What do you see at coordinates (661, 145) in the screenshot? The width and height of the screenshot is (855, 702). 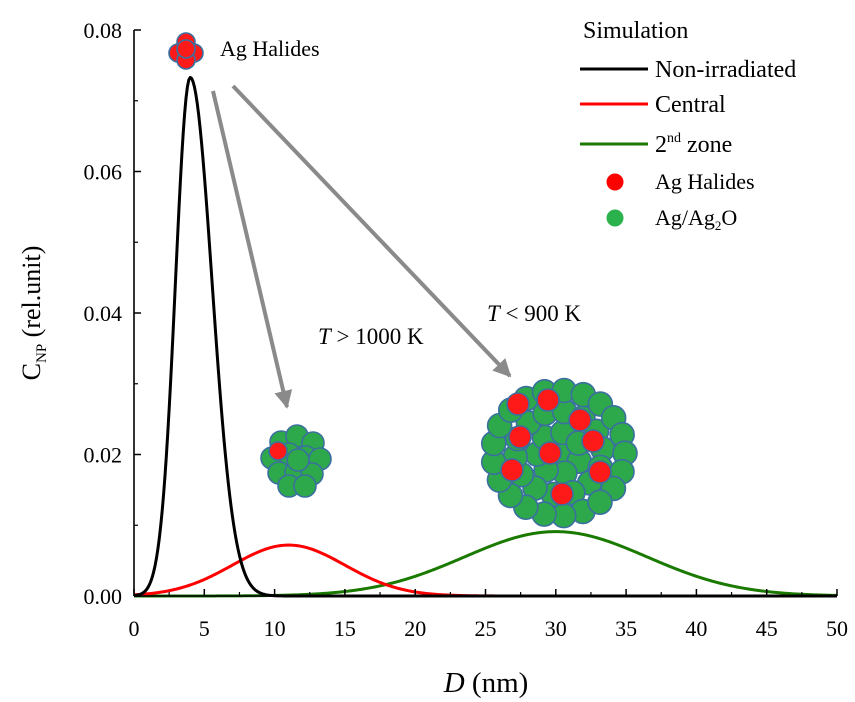 I see `legend-label-second-zone-base: 2` at bounding box center [661, 145].